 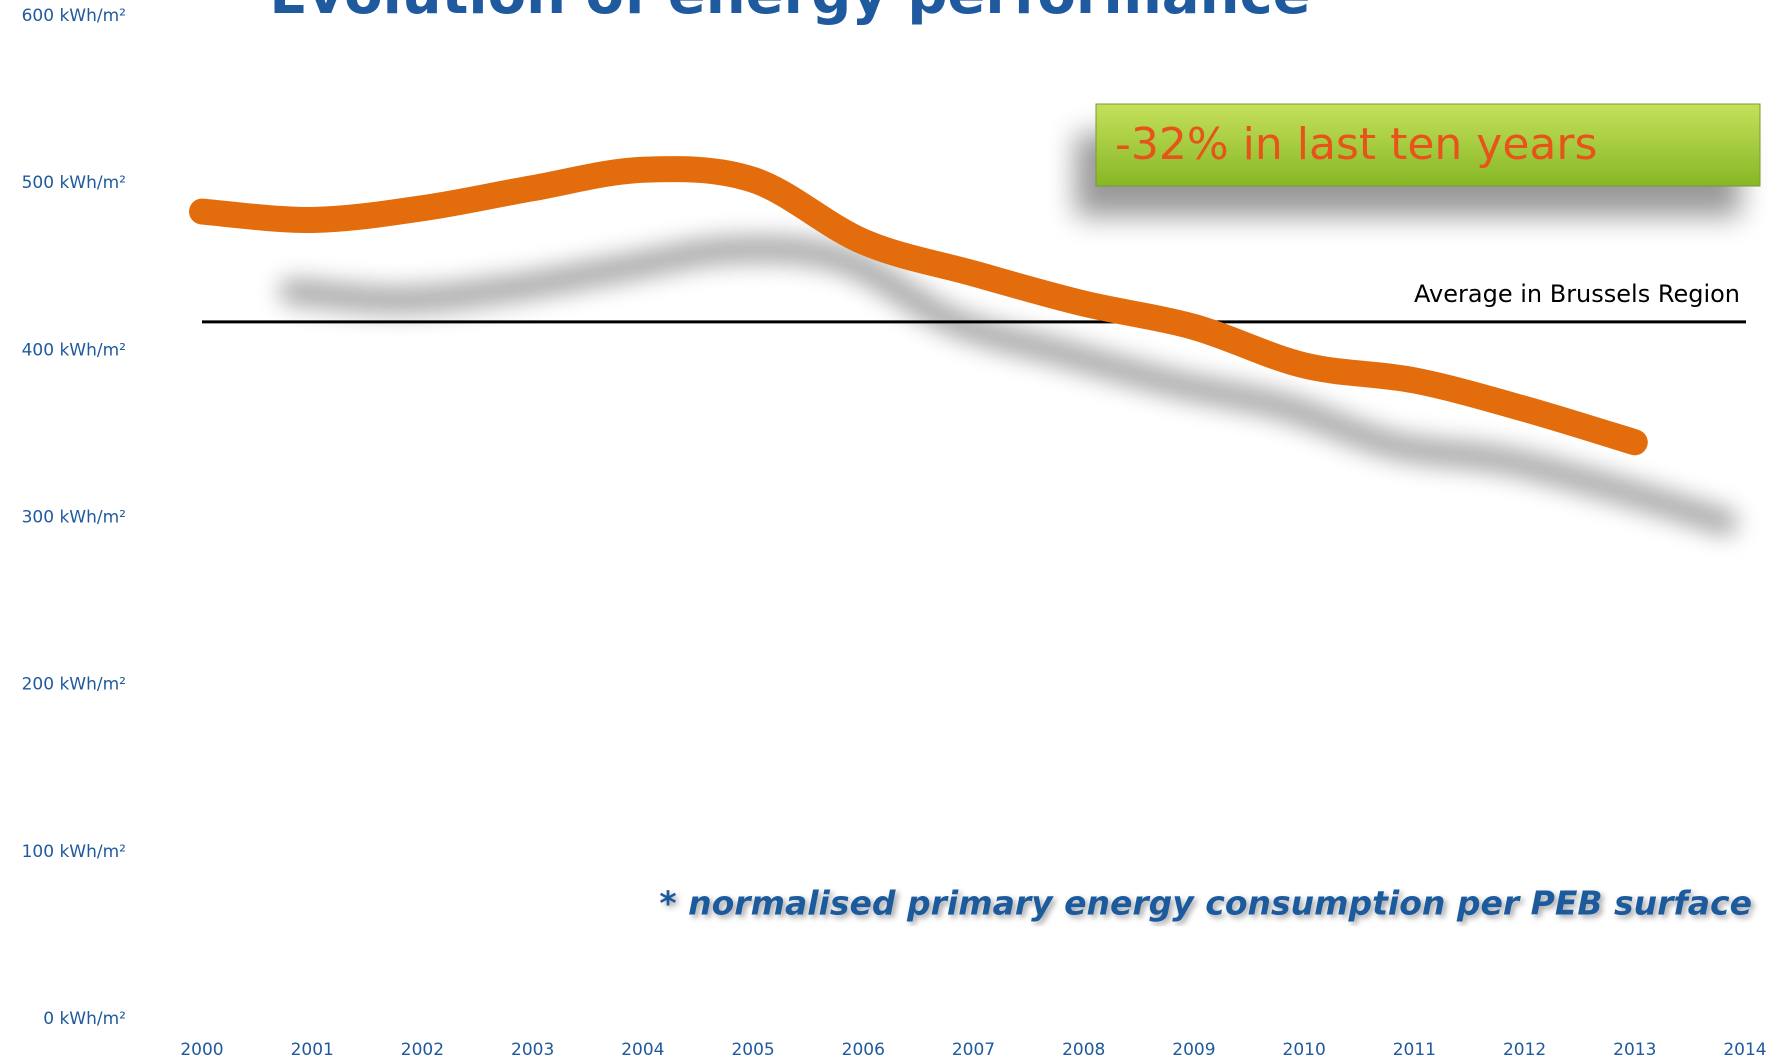 I want to click on x-tick-label: 2004, so click(x=642, y=1050).